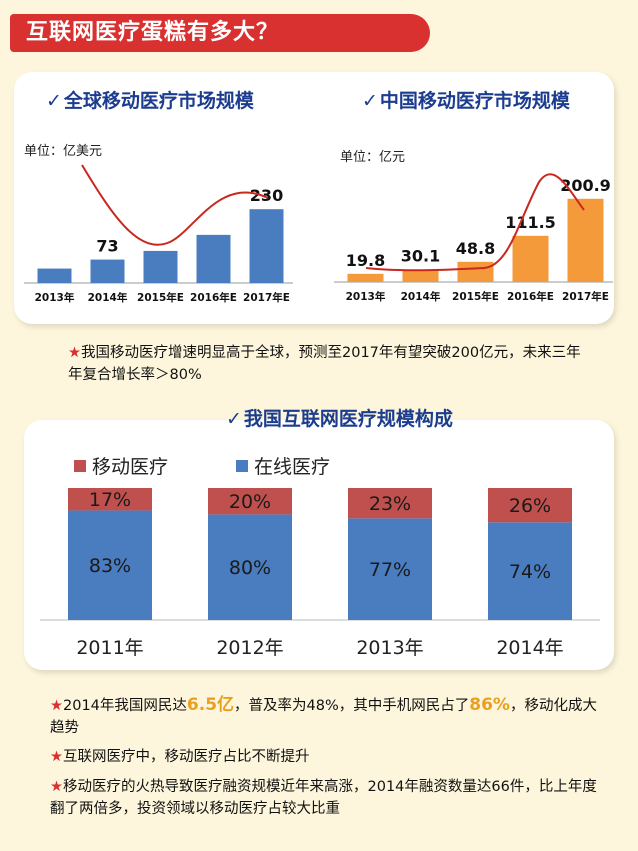  I want to click on segment-label: 77%, so click(390, 570).